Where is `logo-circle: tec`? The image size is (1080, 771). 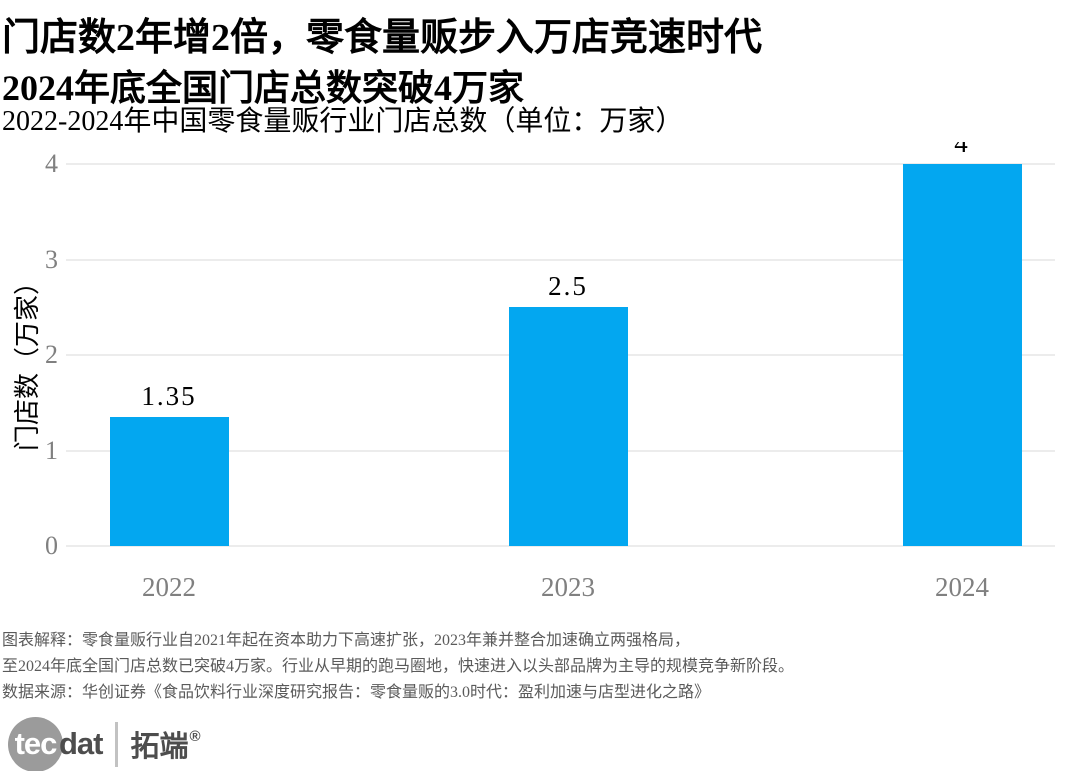 logo-circle: tec is located at coordinates (35, 743).